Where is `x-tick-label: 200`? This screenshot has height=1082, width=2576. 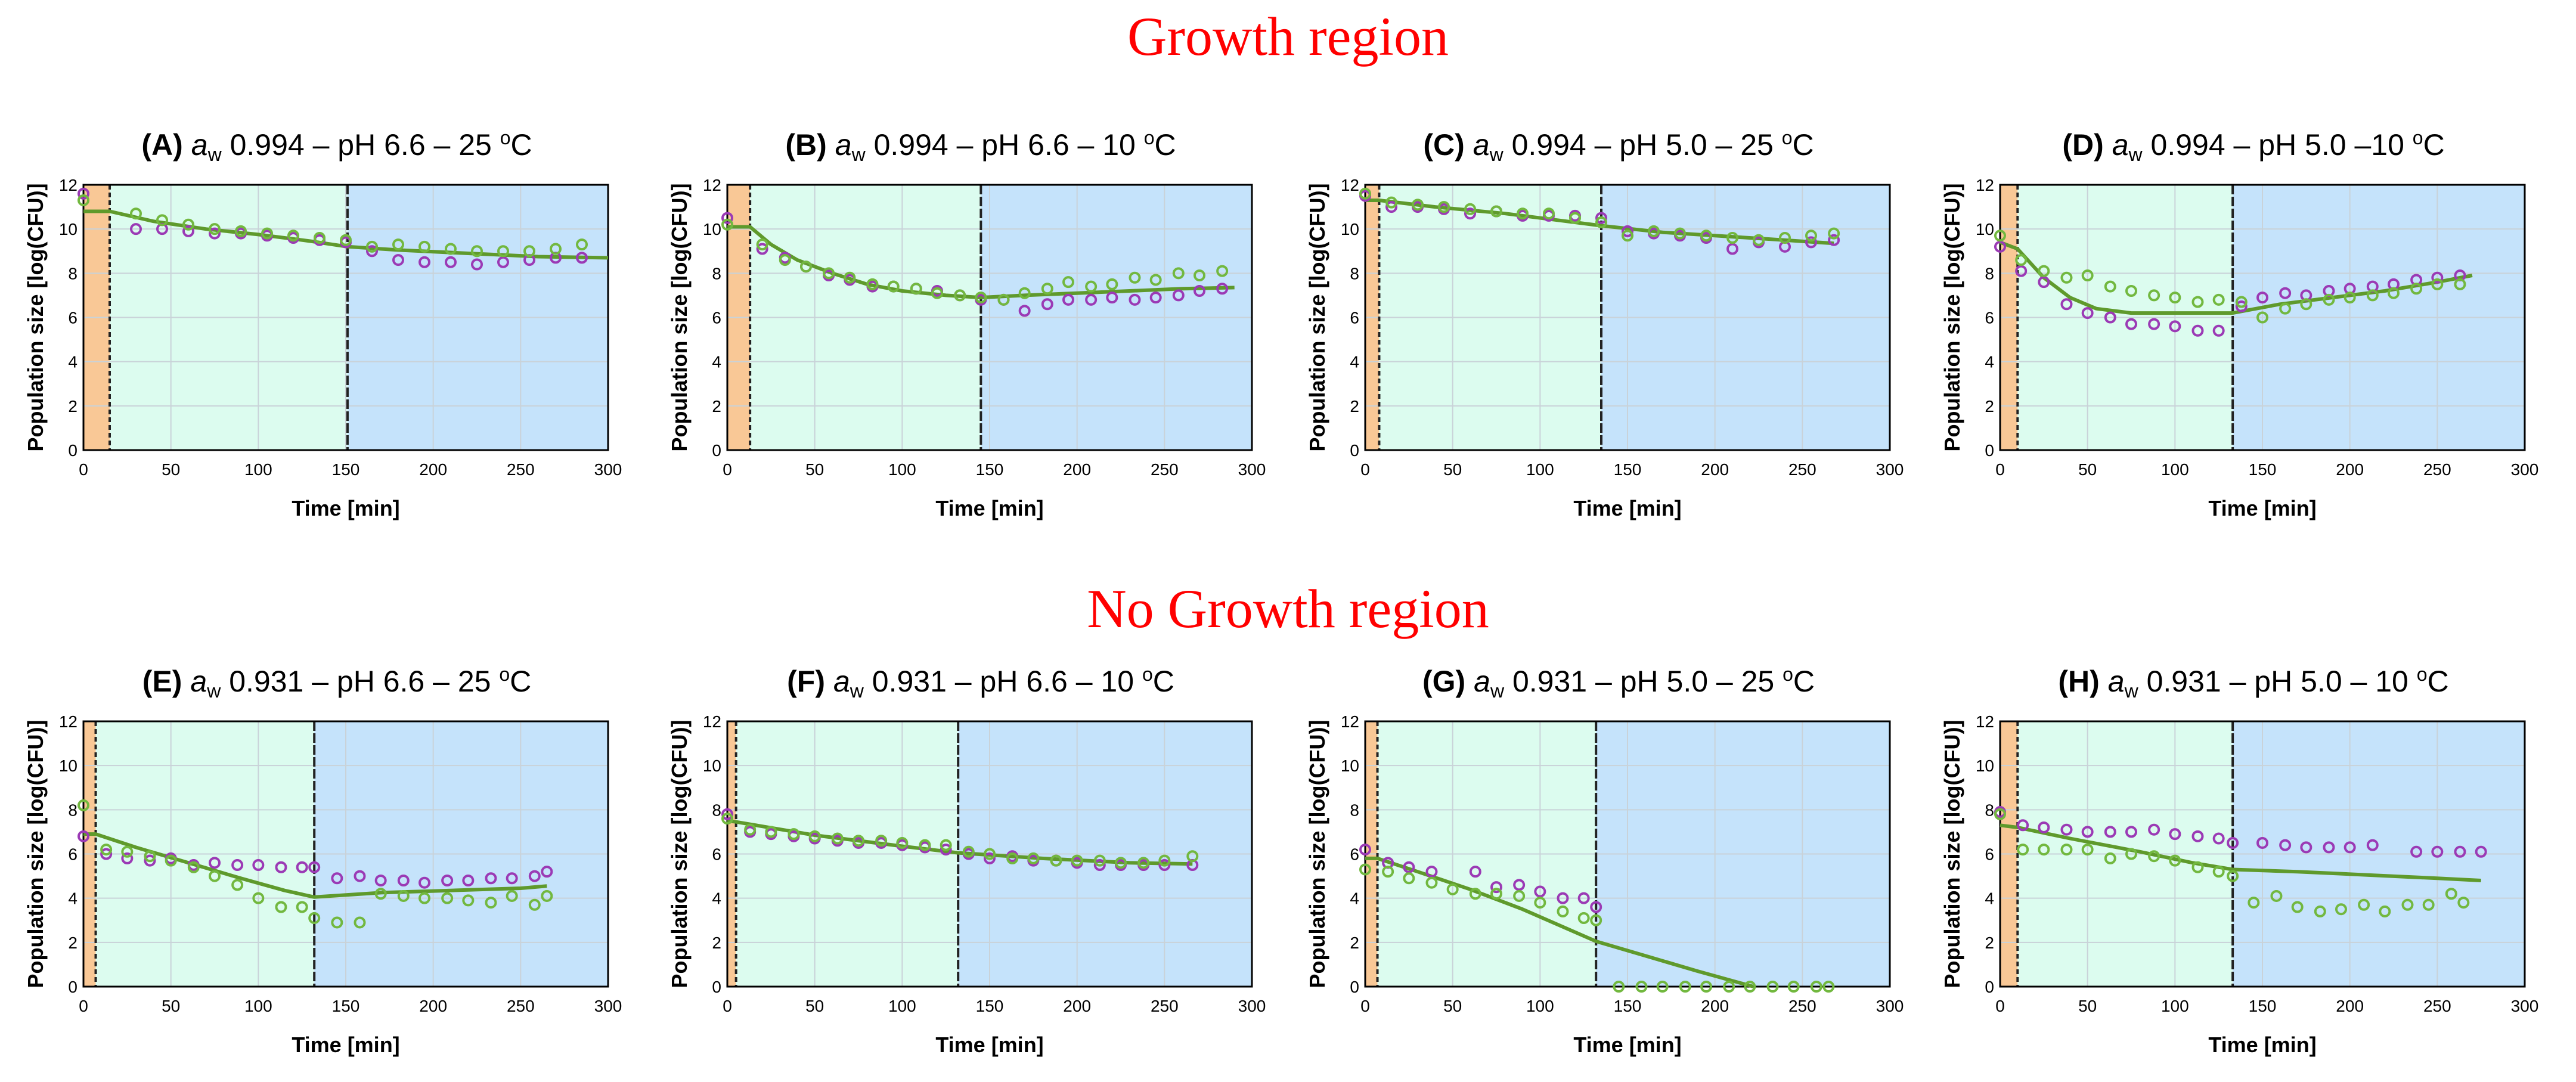
x-tick-label: 200 is located at coordinates (1715, 1006).